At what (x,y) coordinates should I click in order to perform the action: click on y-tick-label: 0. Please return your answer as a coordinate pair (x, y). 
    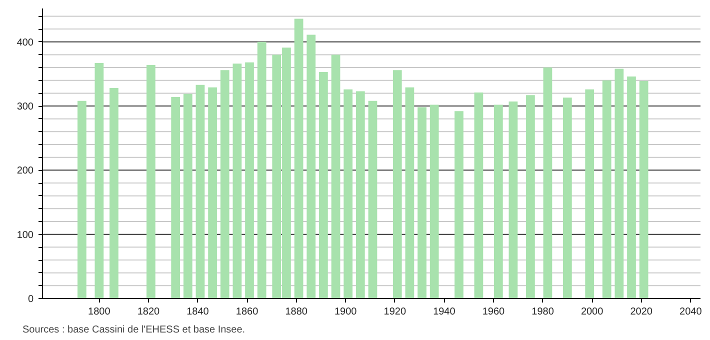
    Looking at the image, I should click on (31, 299).